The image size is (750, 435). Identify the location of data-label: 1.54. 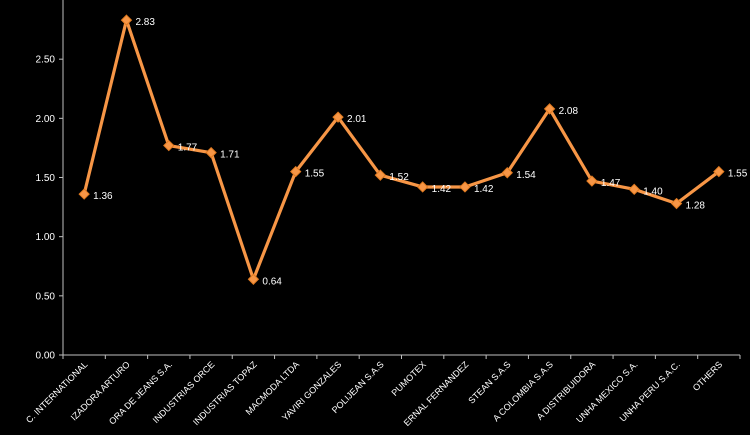
(526, 175).